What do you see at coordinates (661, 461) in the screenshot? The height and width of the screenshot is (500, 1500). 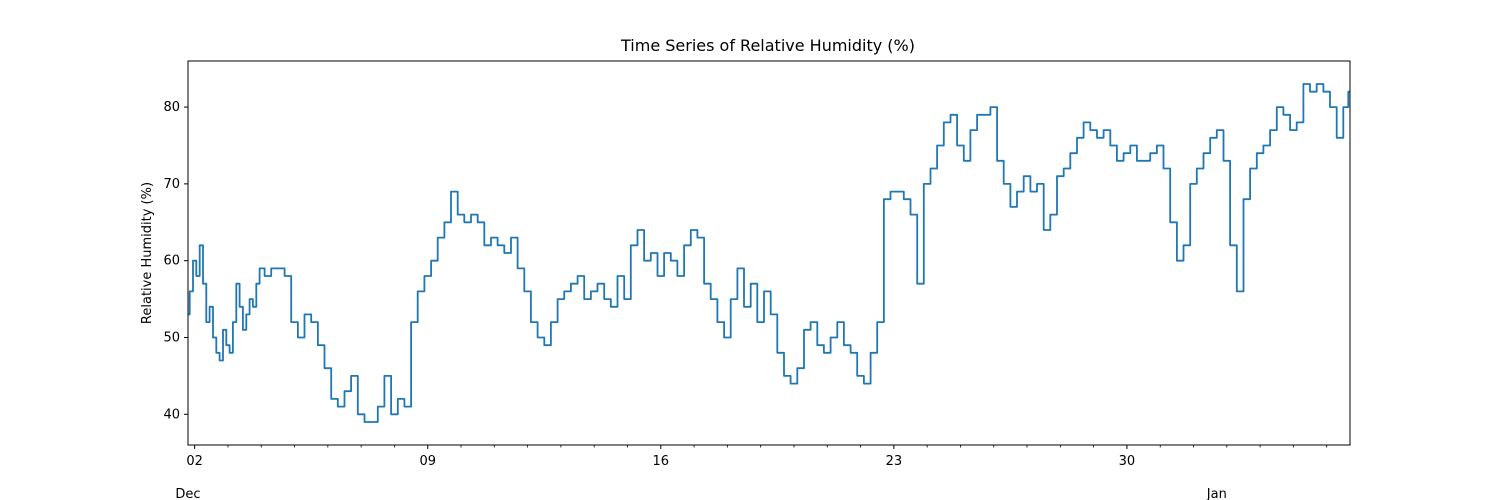 I see `x-tick-label: 16` at bounding box center [661, 461].